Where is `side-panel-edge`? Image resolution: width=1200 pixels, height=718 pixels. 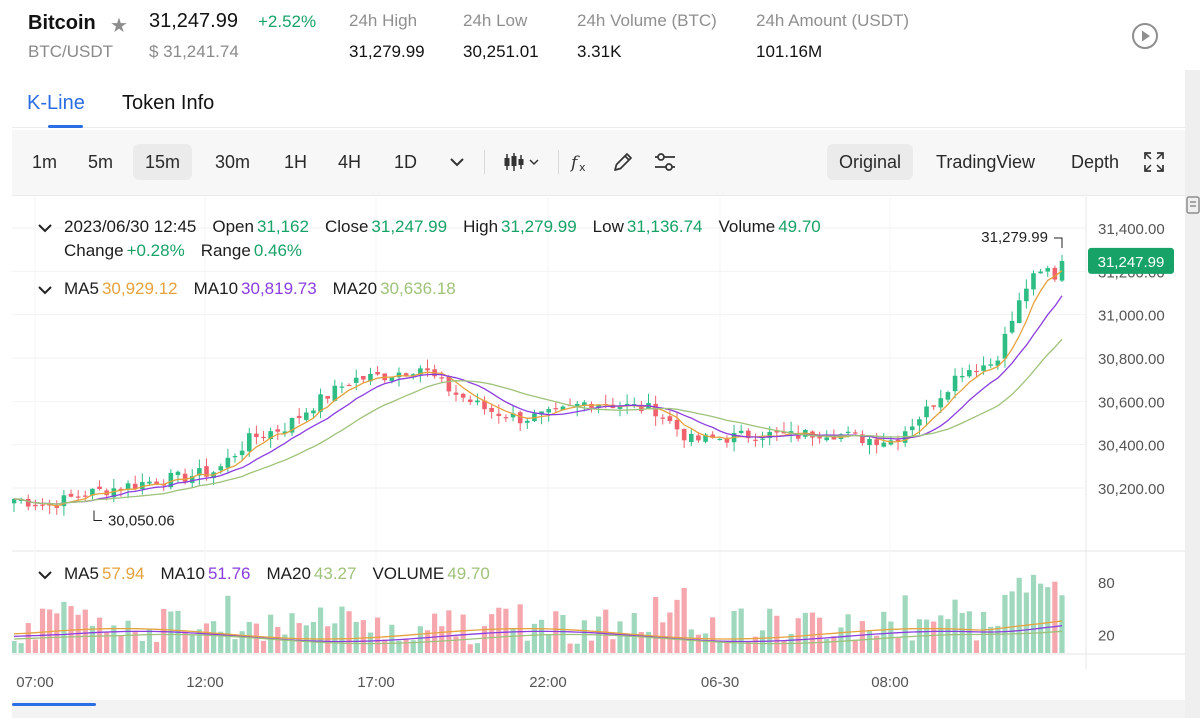 side-panel-edge is located at coordinates (1192, 394).